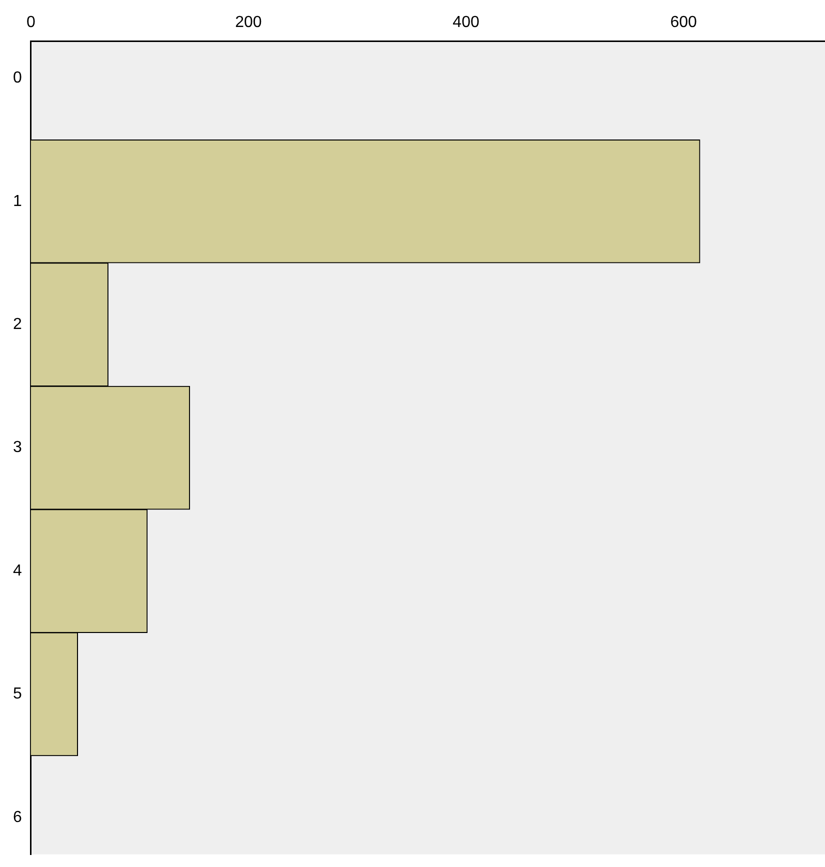 Image resolution: width=825 pixels, height=867 pixels. I want to click on x-tick-label: 400, so click(466, 23).